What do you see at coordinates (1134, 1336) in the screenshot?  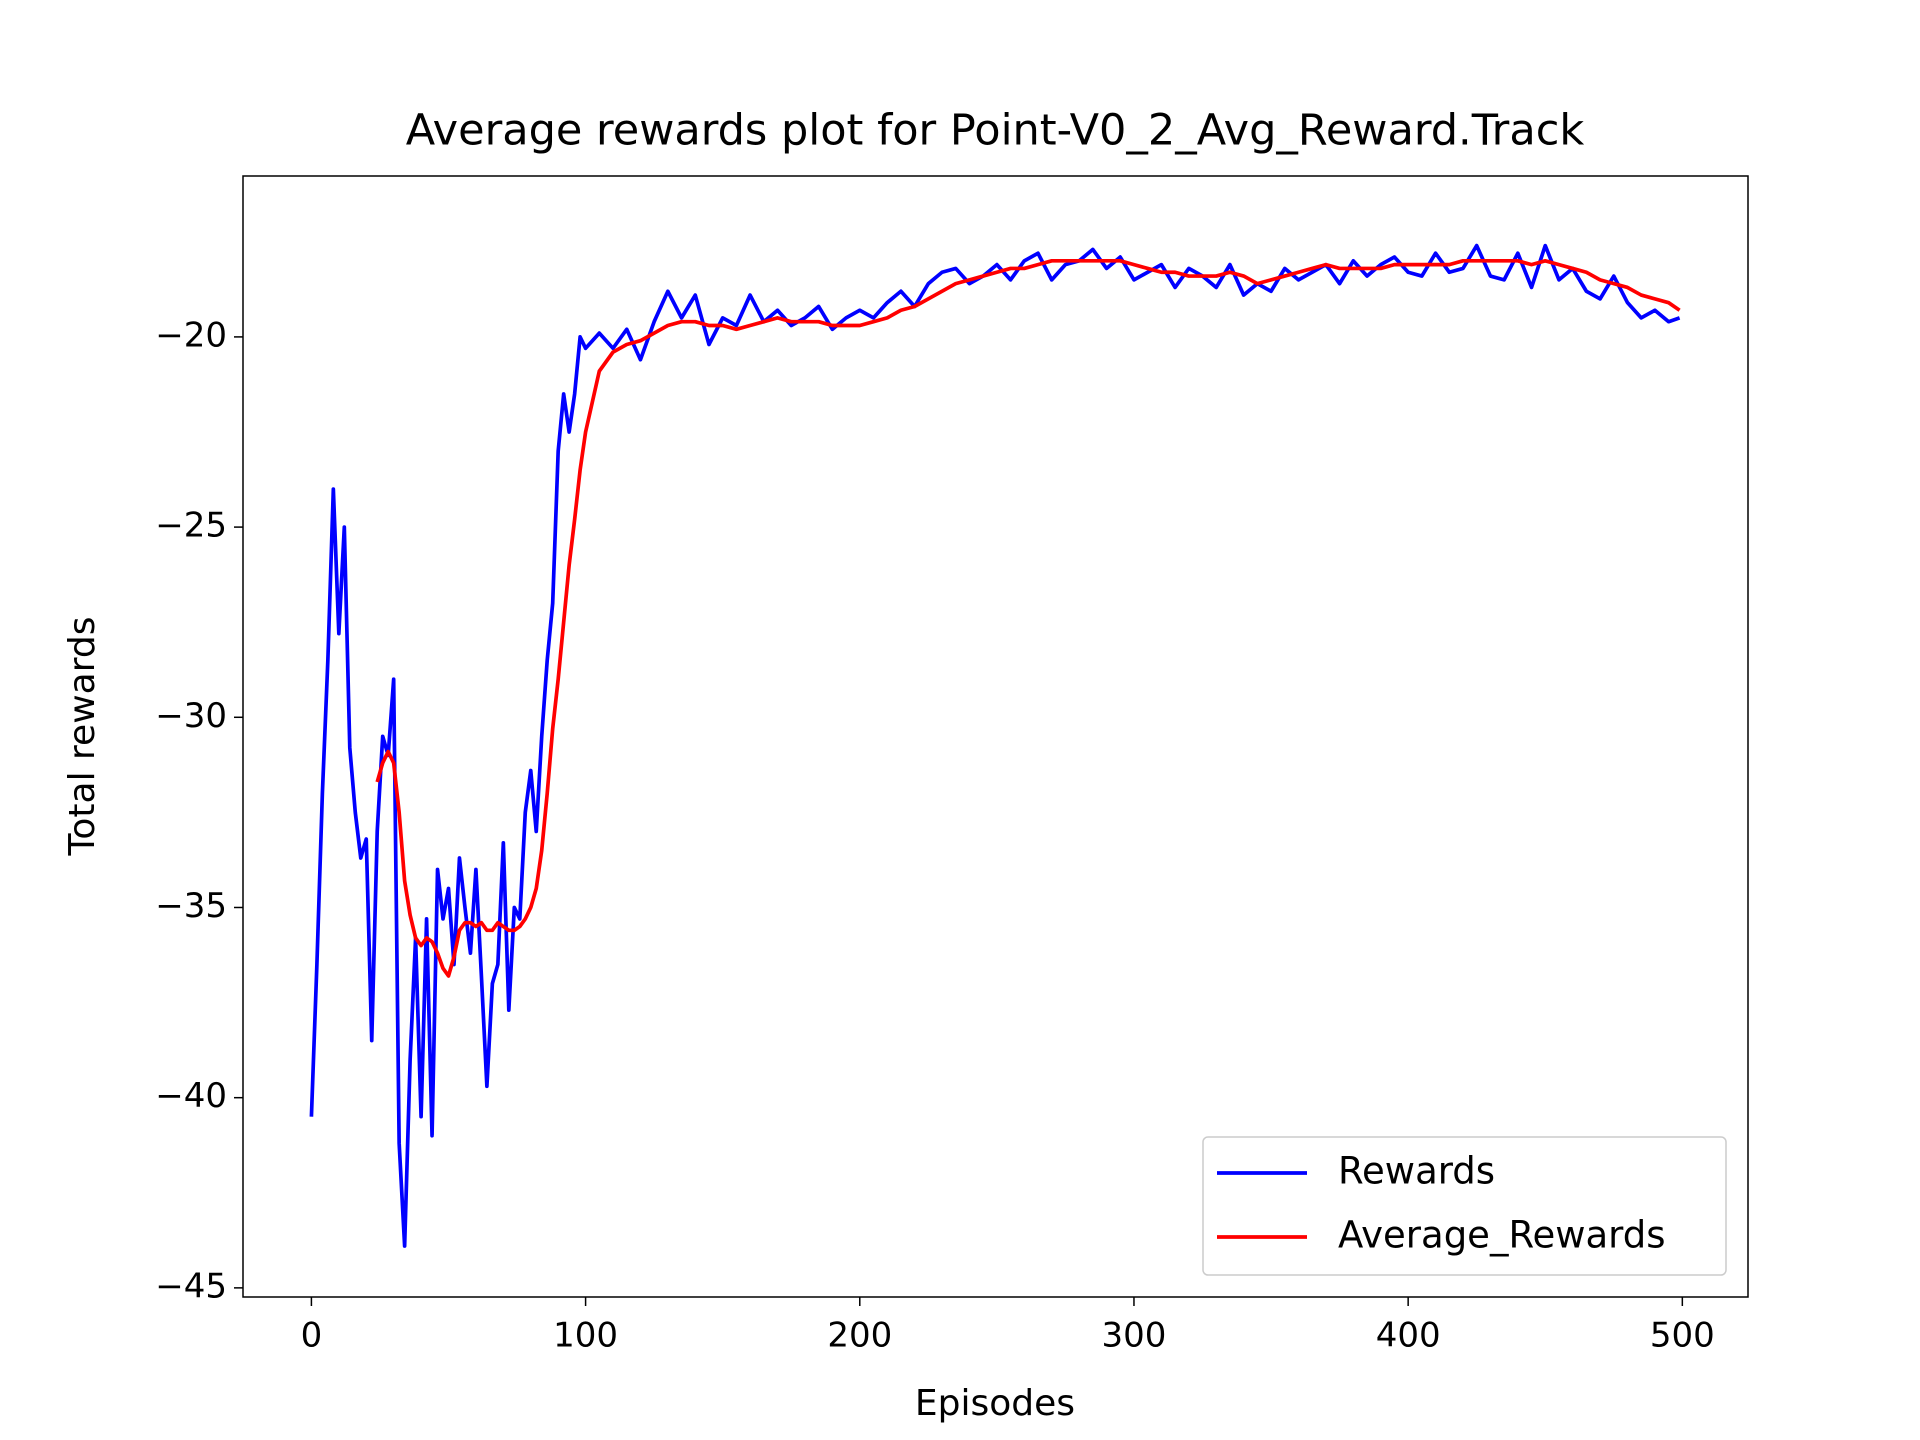 I see `x-tick-label: 300` at bounding box center [1134, 1336].